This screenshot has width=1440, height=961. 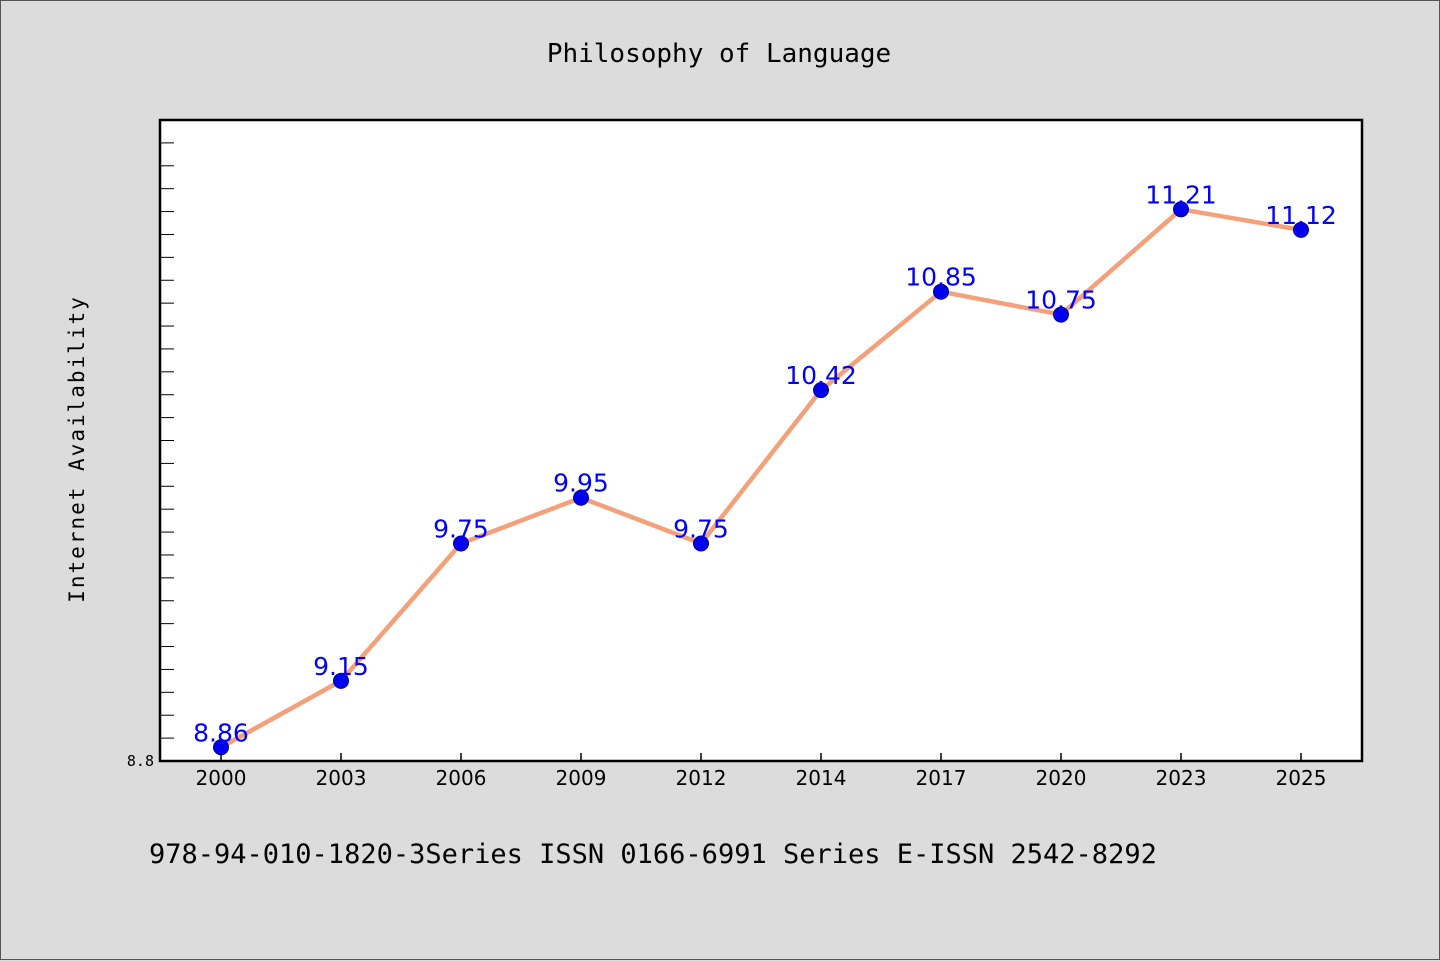 I want to click on x-tick-label: 2023, so click(x=1181, y=778).